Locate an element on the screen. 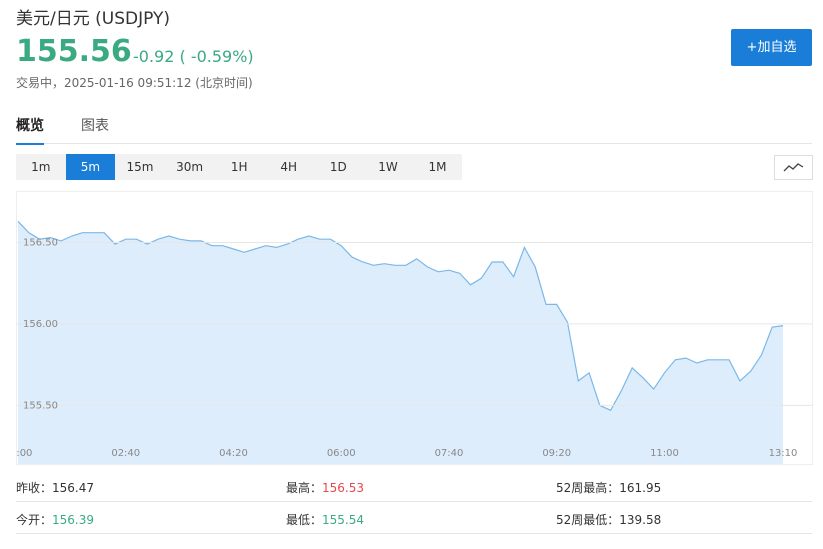 The image size is (823, 549). change-pct: ( -0.59%) is located at coordinates (216, 56).